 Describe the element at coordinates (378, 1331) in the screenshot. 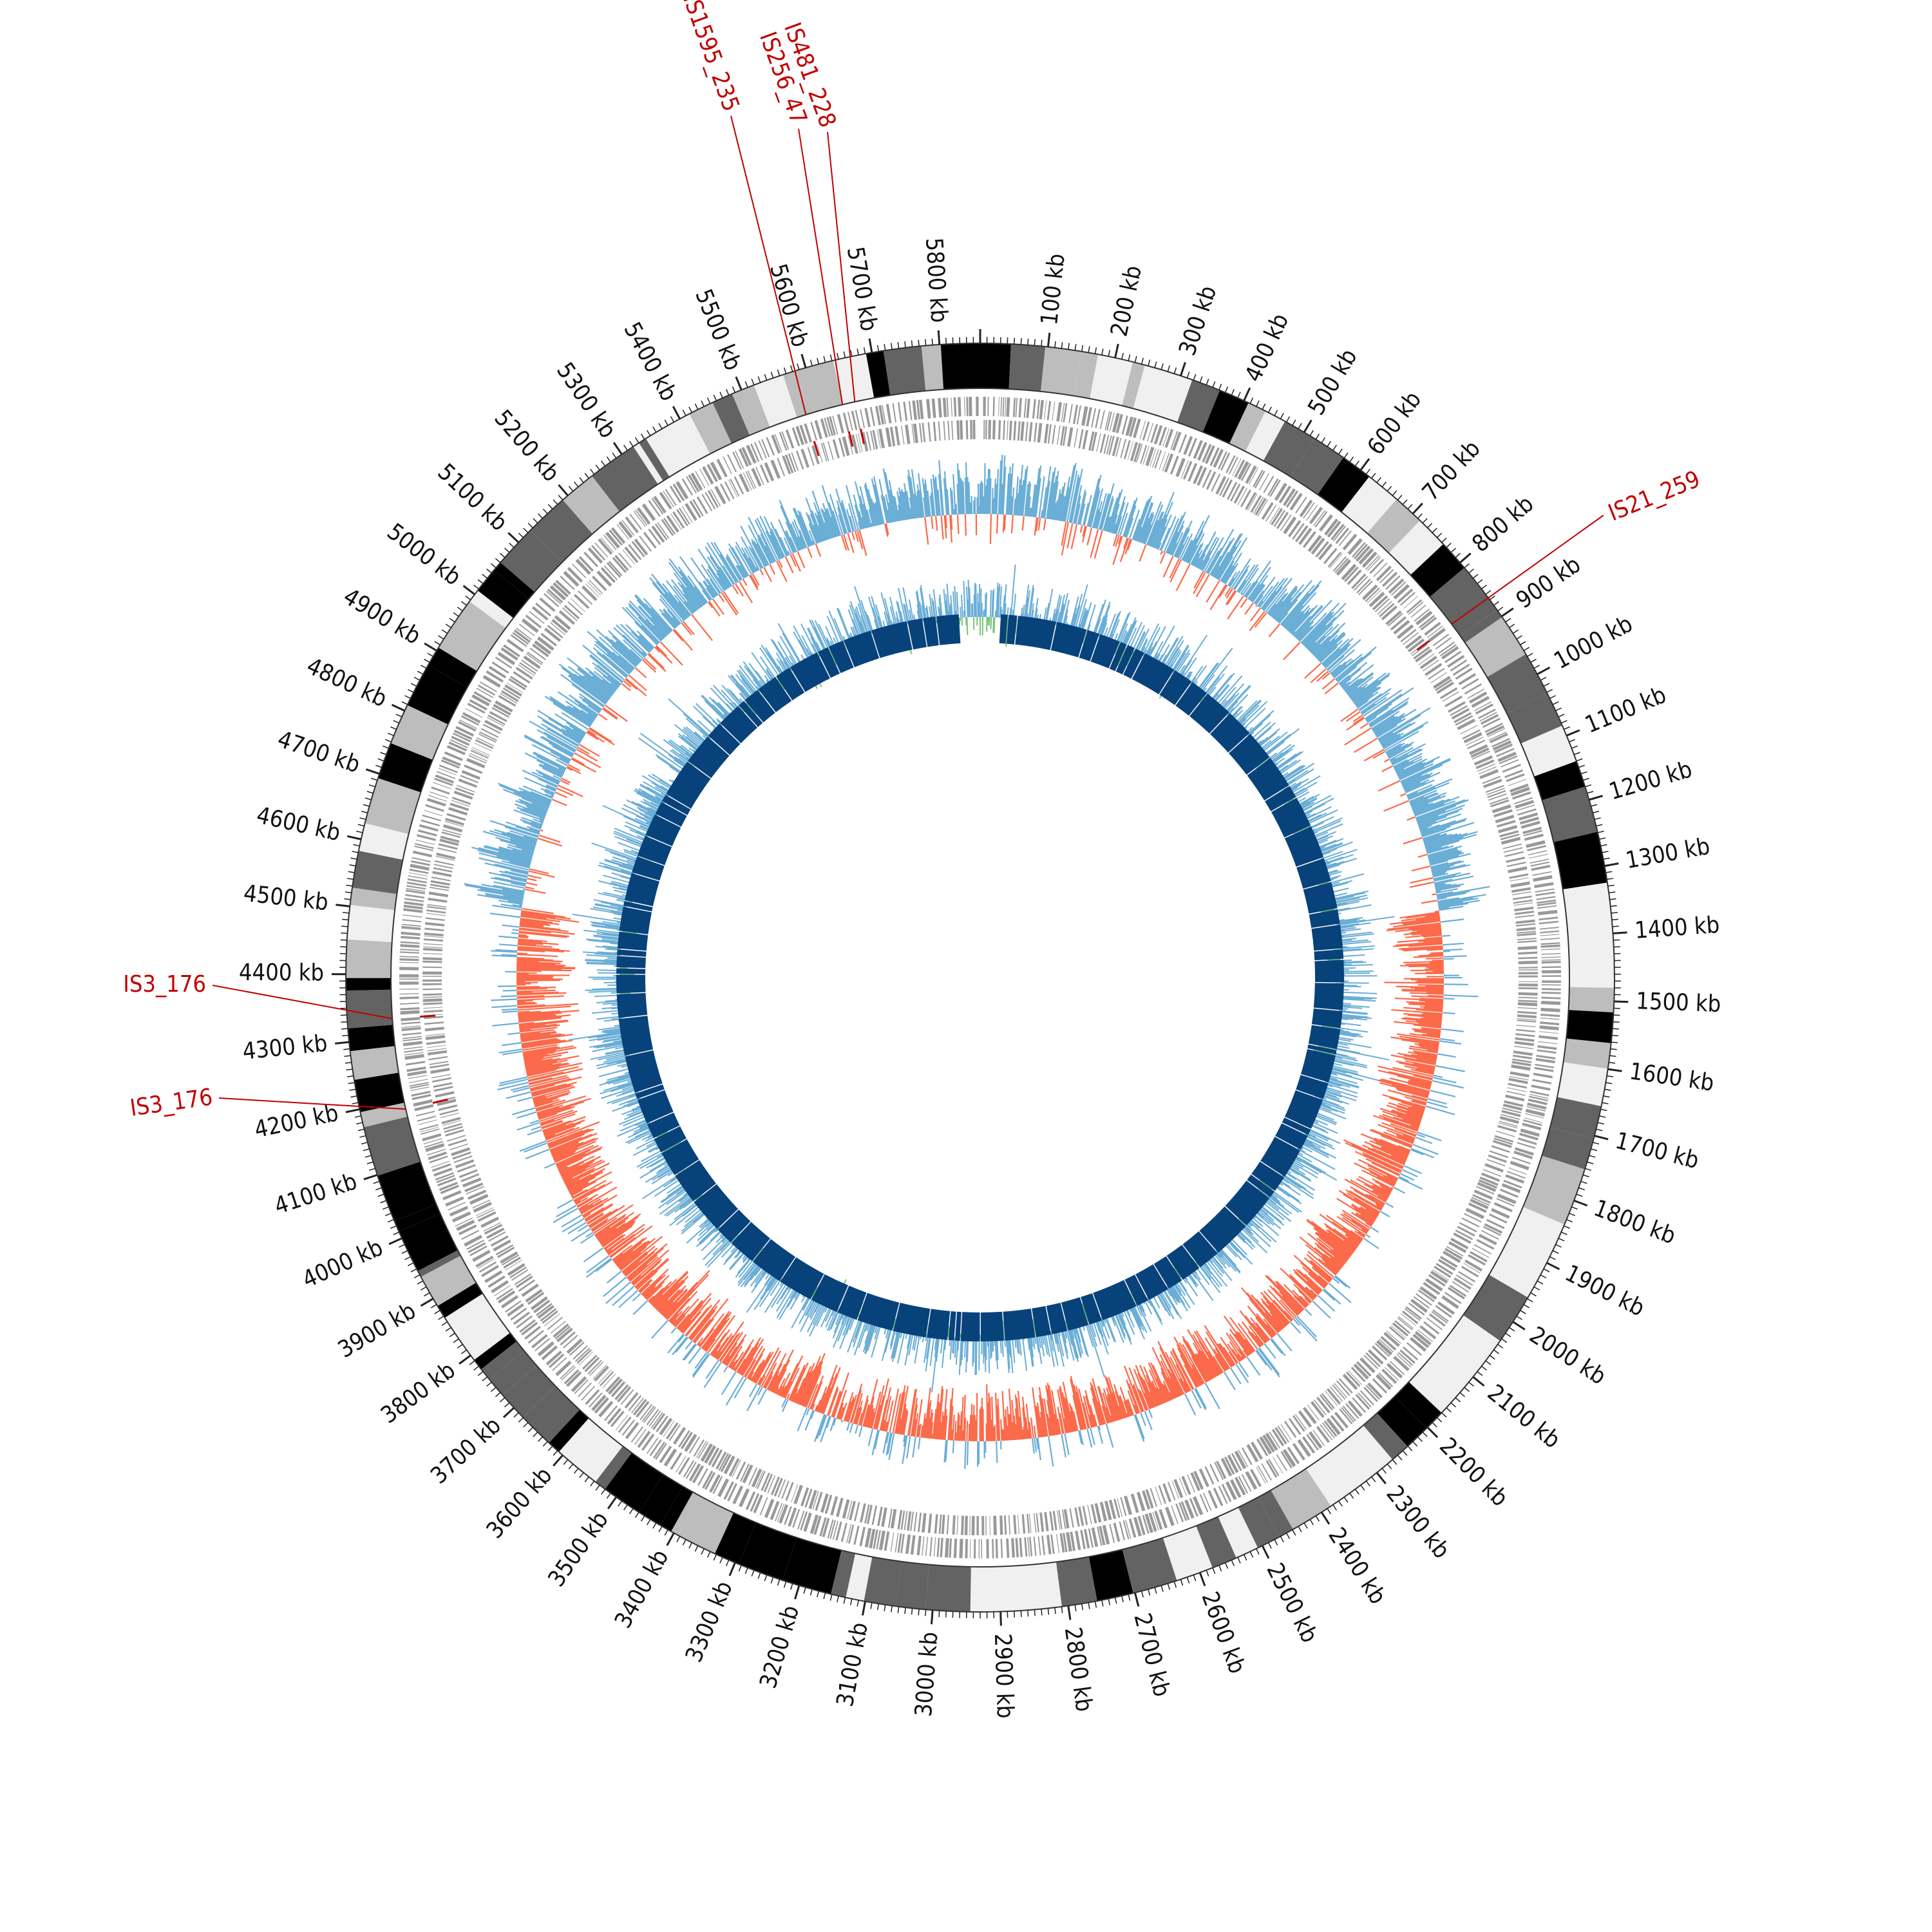

I see `tick-label: 3900 kb` at that location.